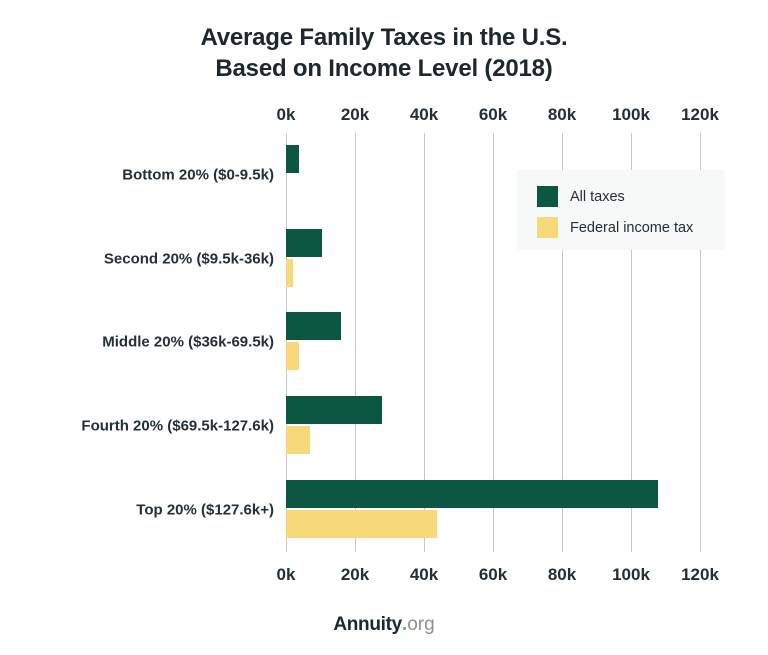  What do you see at coordinates (188, 342) in the screenshot?
I see `category-label: Middle 20% ($36k-69.5k)` at bounding box center [188, 342].